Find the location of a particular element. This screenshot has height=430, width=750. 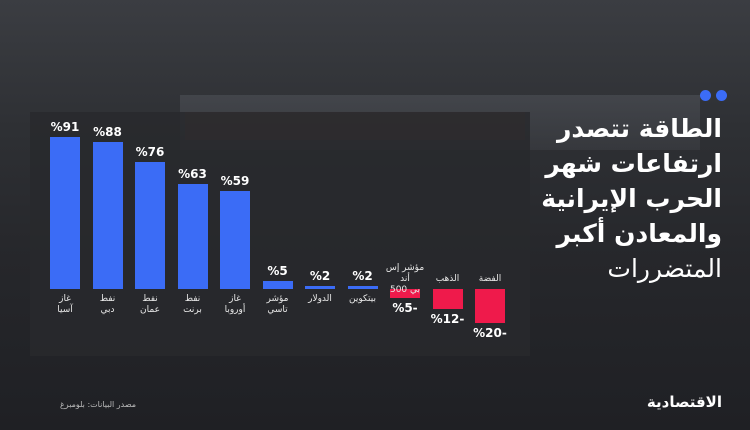

category-label: نفط دبي is located at coordinates (107, 305).